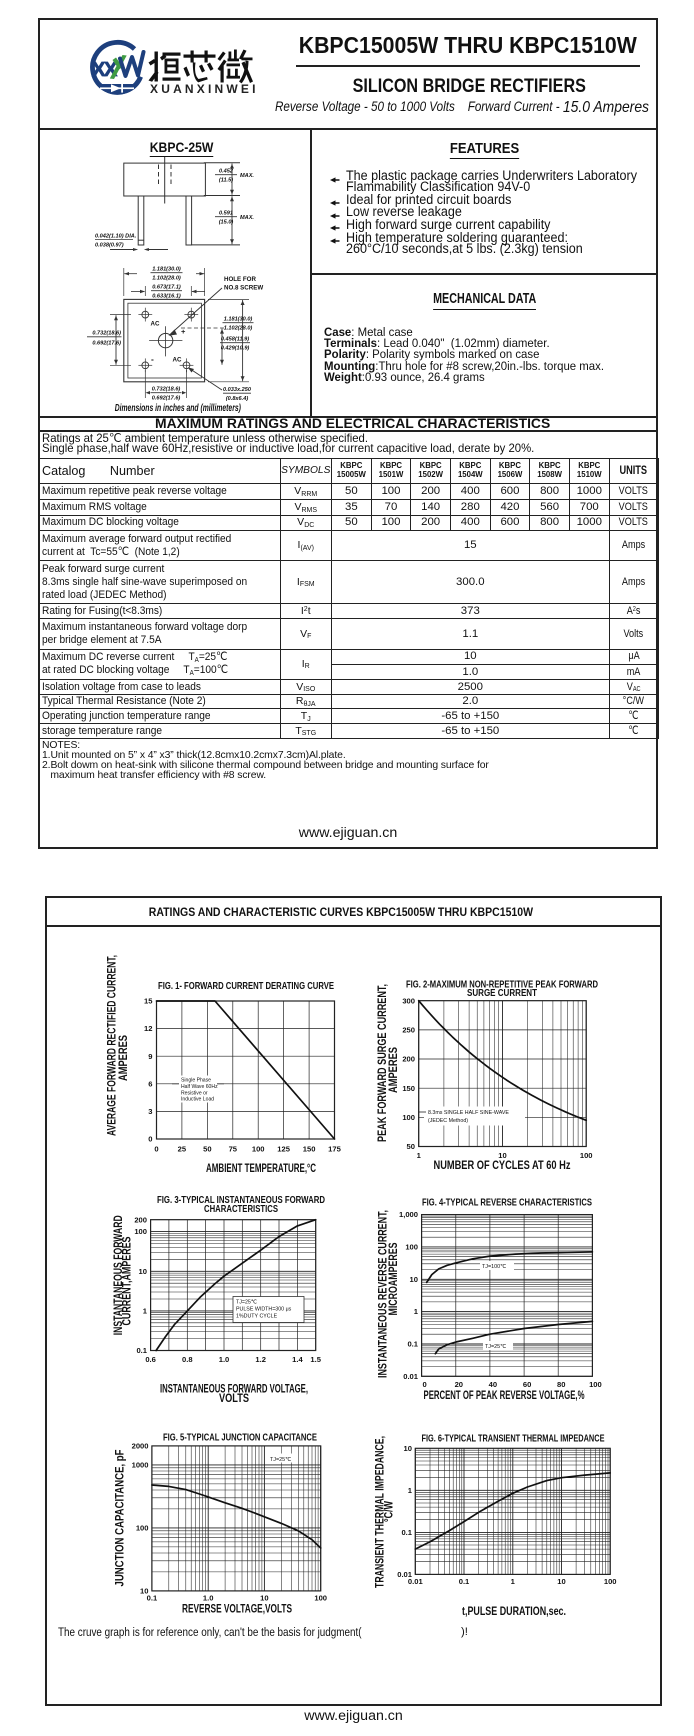  Describe the element at coordinates (241, 1209) in the screenshot. I see `svg-text: CHARACTERISTICS` at that location.